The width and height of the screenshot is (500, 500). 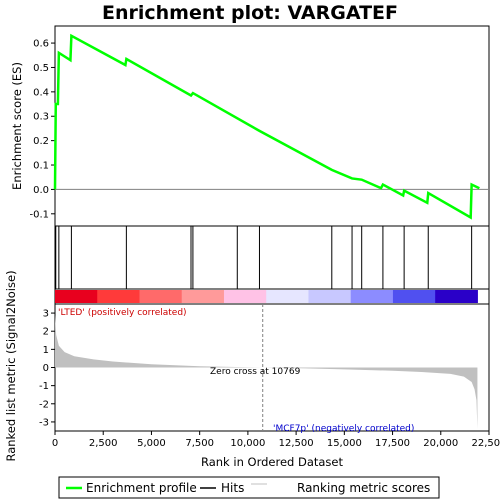 I want to click on x-tick-label: 2,500, so click(x=103, y=443).